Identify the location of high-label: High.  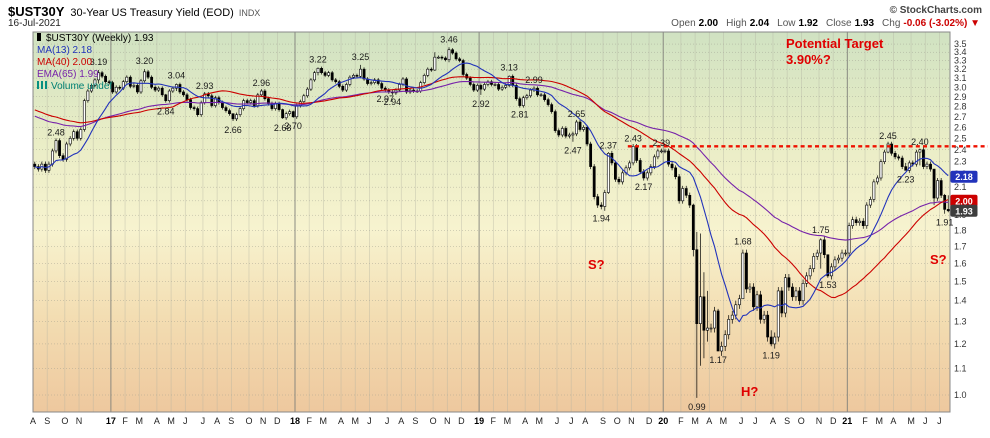
(736, 23).